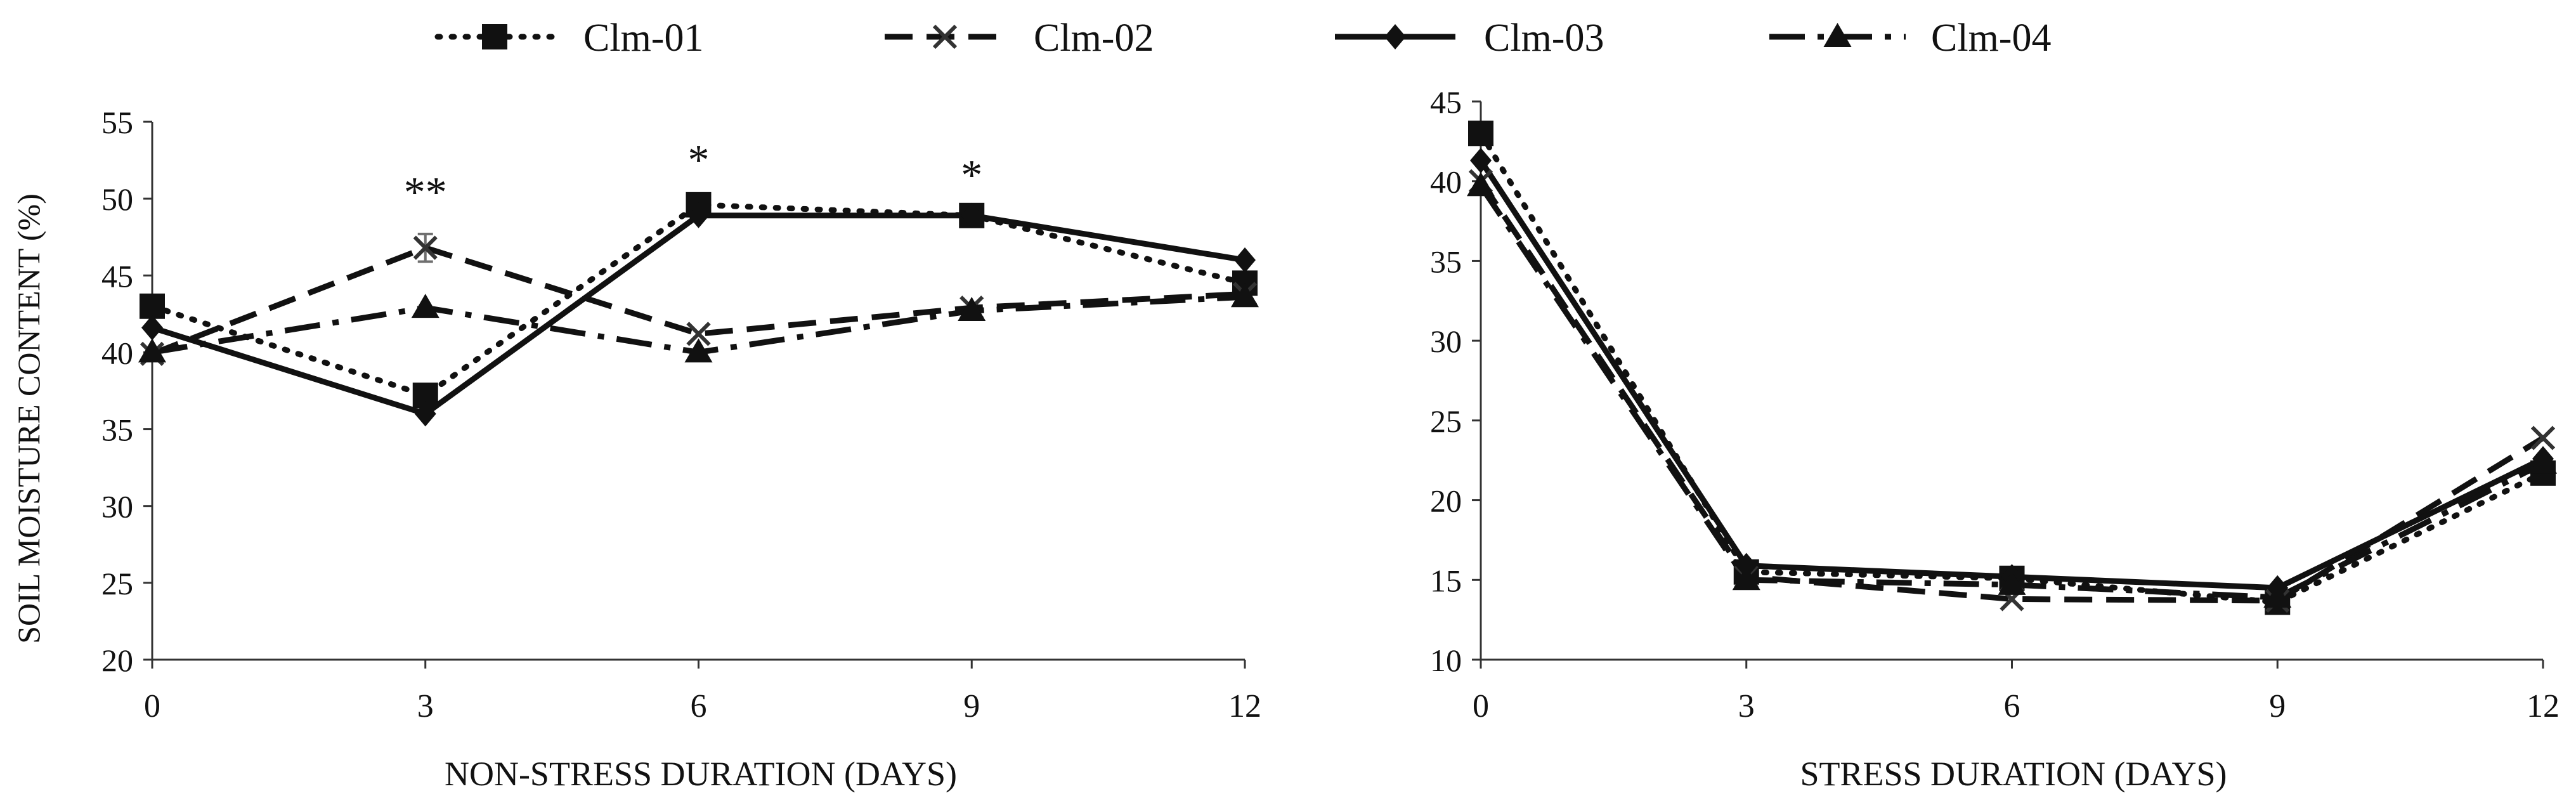  I want to click on data-point-clm-02-stress, so click(2543, 438).